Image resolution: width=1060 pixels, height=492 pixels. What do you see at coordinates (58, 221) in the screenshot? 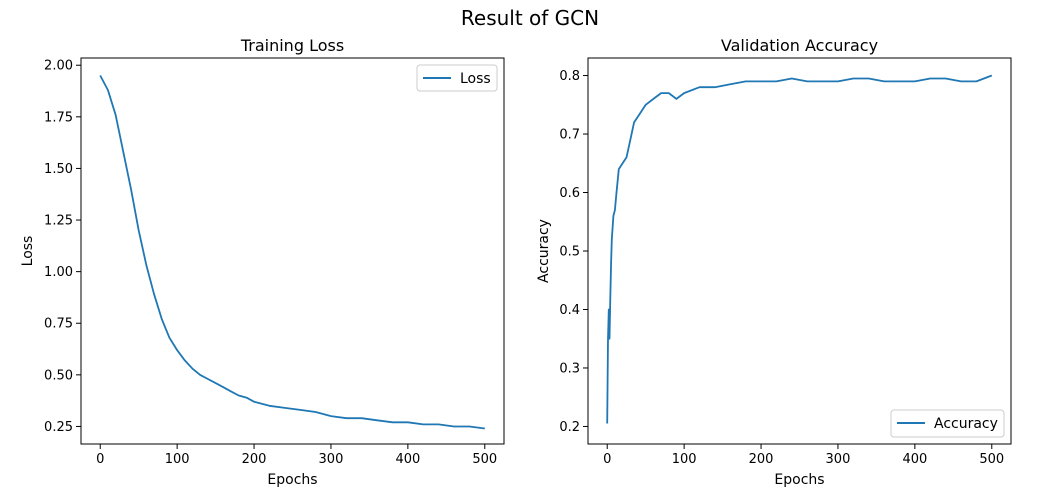
I see `training-loss-y-tick-label: 1.25` at bounding box center [58, 221].